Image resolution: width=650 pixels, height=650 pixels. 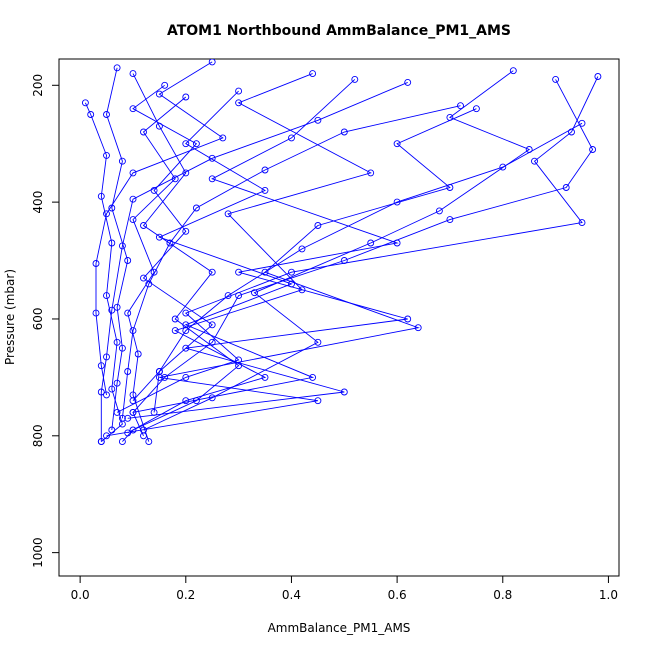 I want to click on y-tick-label: 800, so click(x=38, y=435).